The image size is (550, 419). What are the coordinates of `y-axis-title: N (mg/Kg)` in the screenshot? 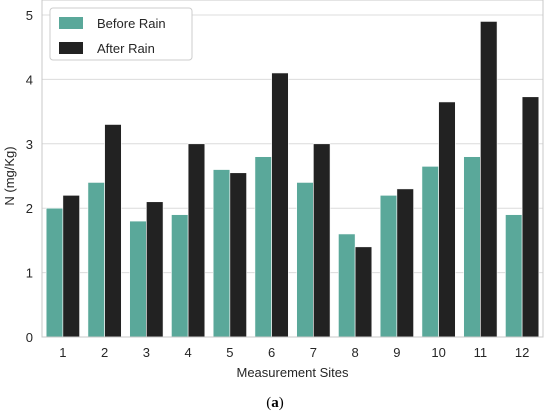 It's located at (9, 175).